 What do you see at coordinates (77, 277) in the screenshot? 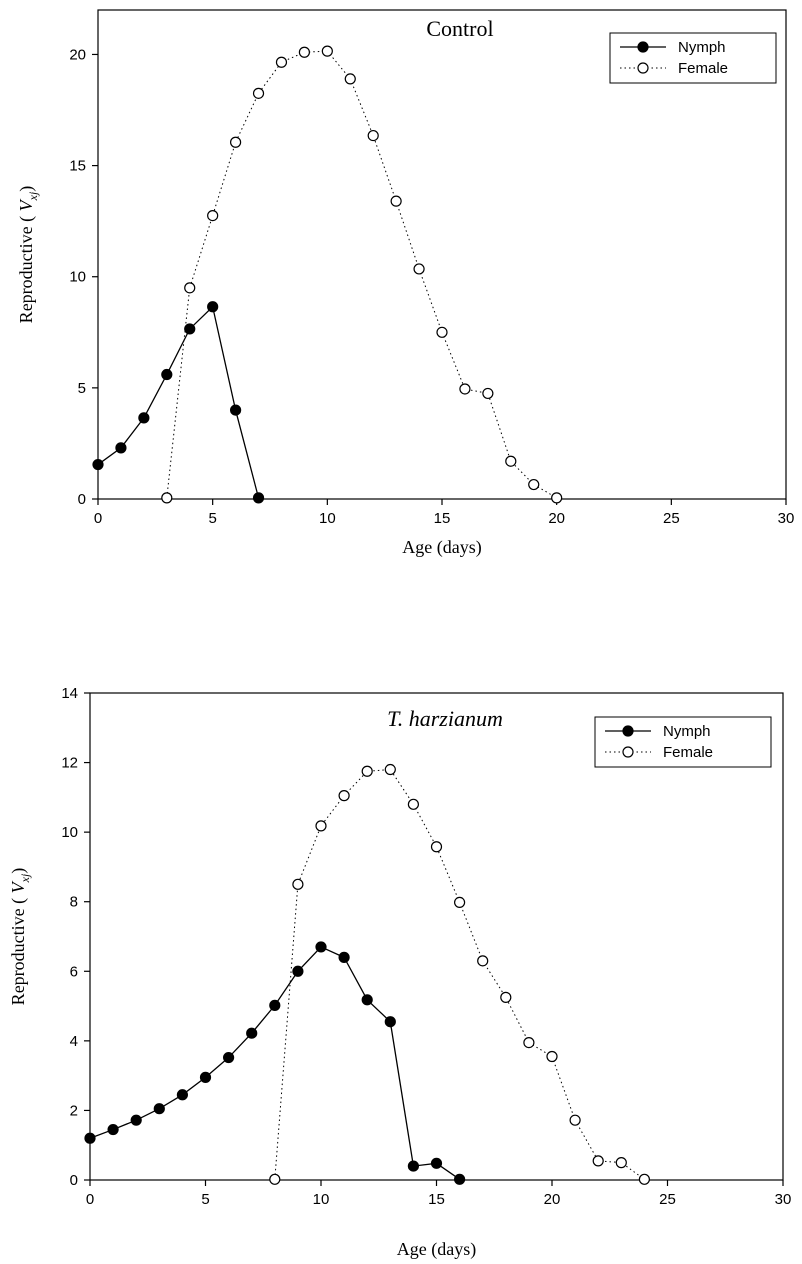
I see `y-tick-label: 10` at bounding box center [77, 277].